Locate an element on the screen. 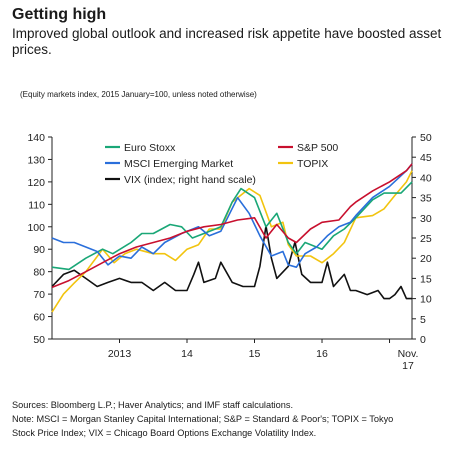  left-tick-label: 80 is located at coordinates (39, 273).